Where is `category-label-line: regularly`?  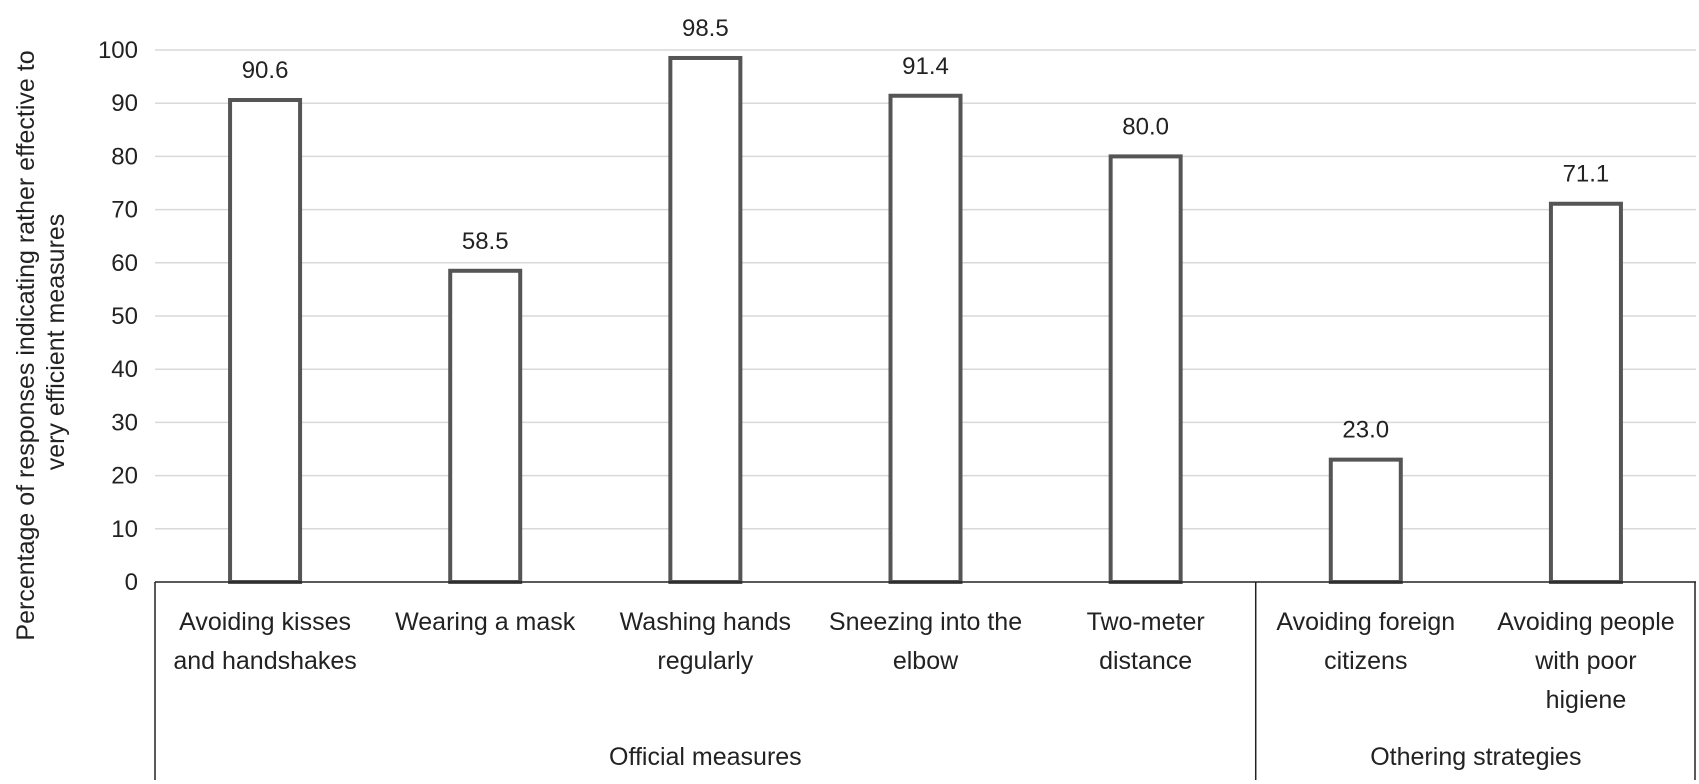
category-label-line: regularly is located at coordinates (705, 661).